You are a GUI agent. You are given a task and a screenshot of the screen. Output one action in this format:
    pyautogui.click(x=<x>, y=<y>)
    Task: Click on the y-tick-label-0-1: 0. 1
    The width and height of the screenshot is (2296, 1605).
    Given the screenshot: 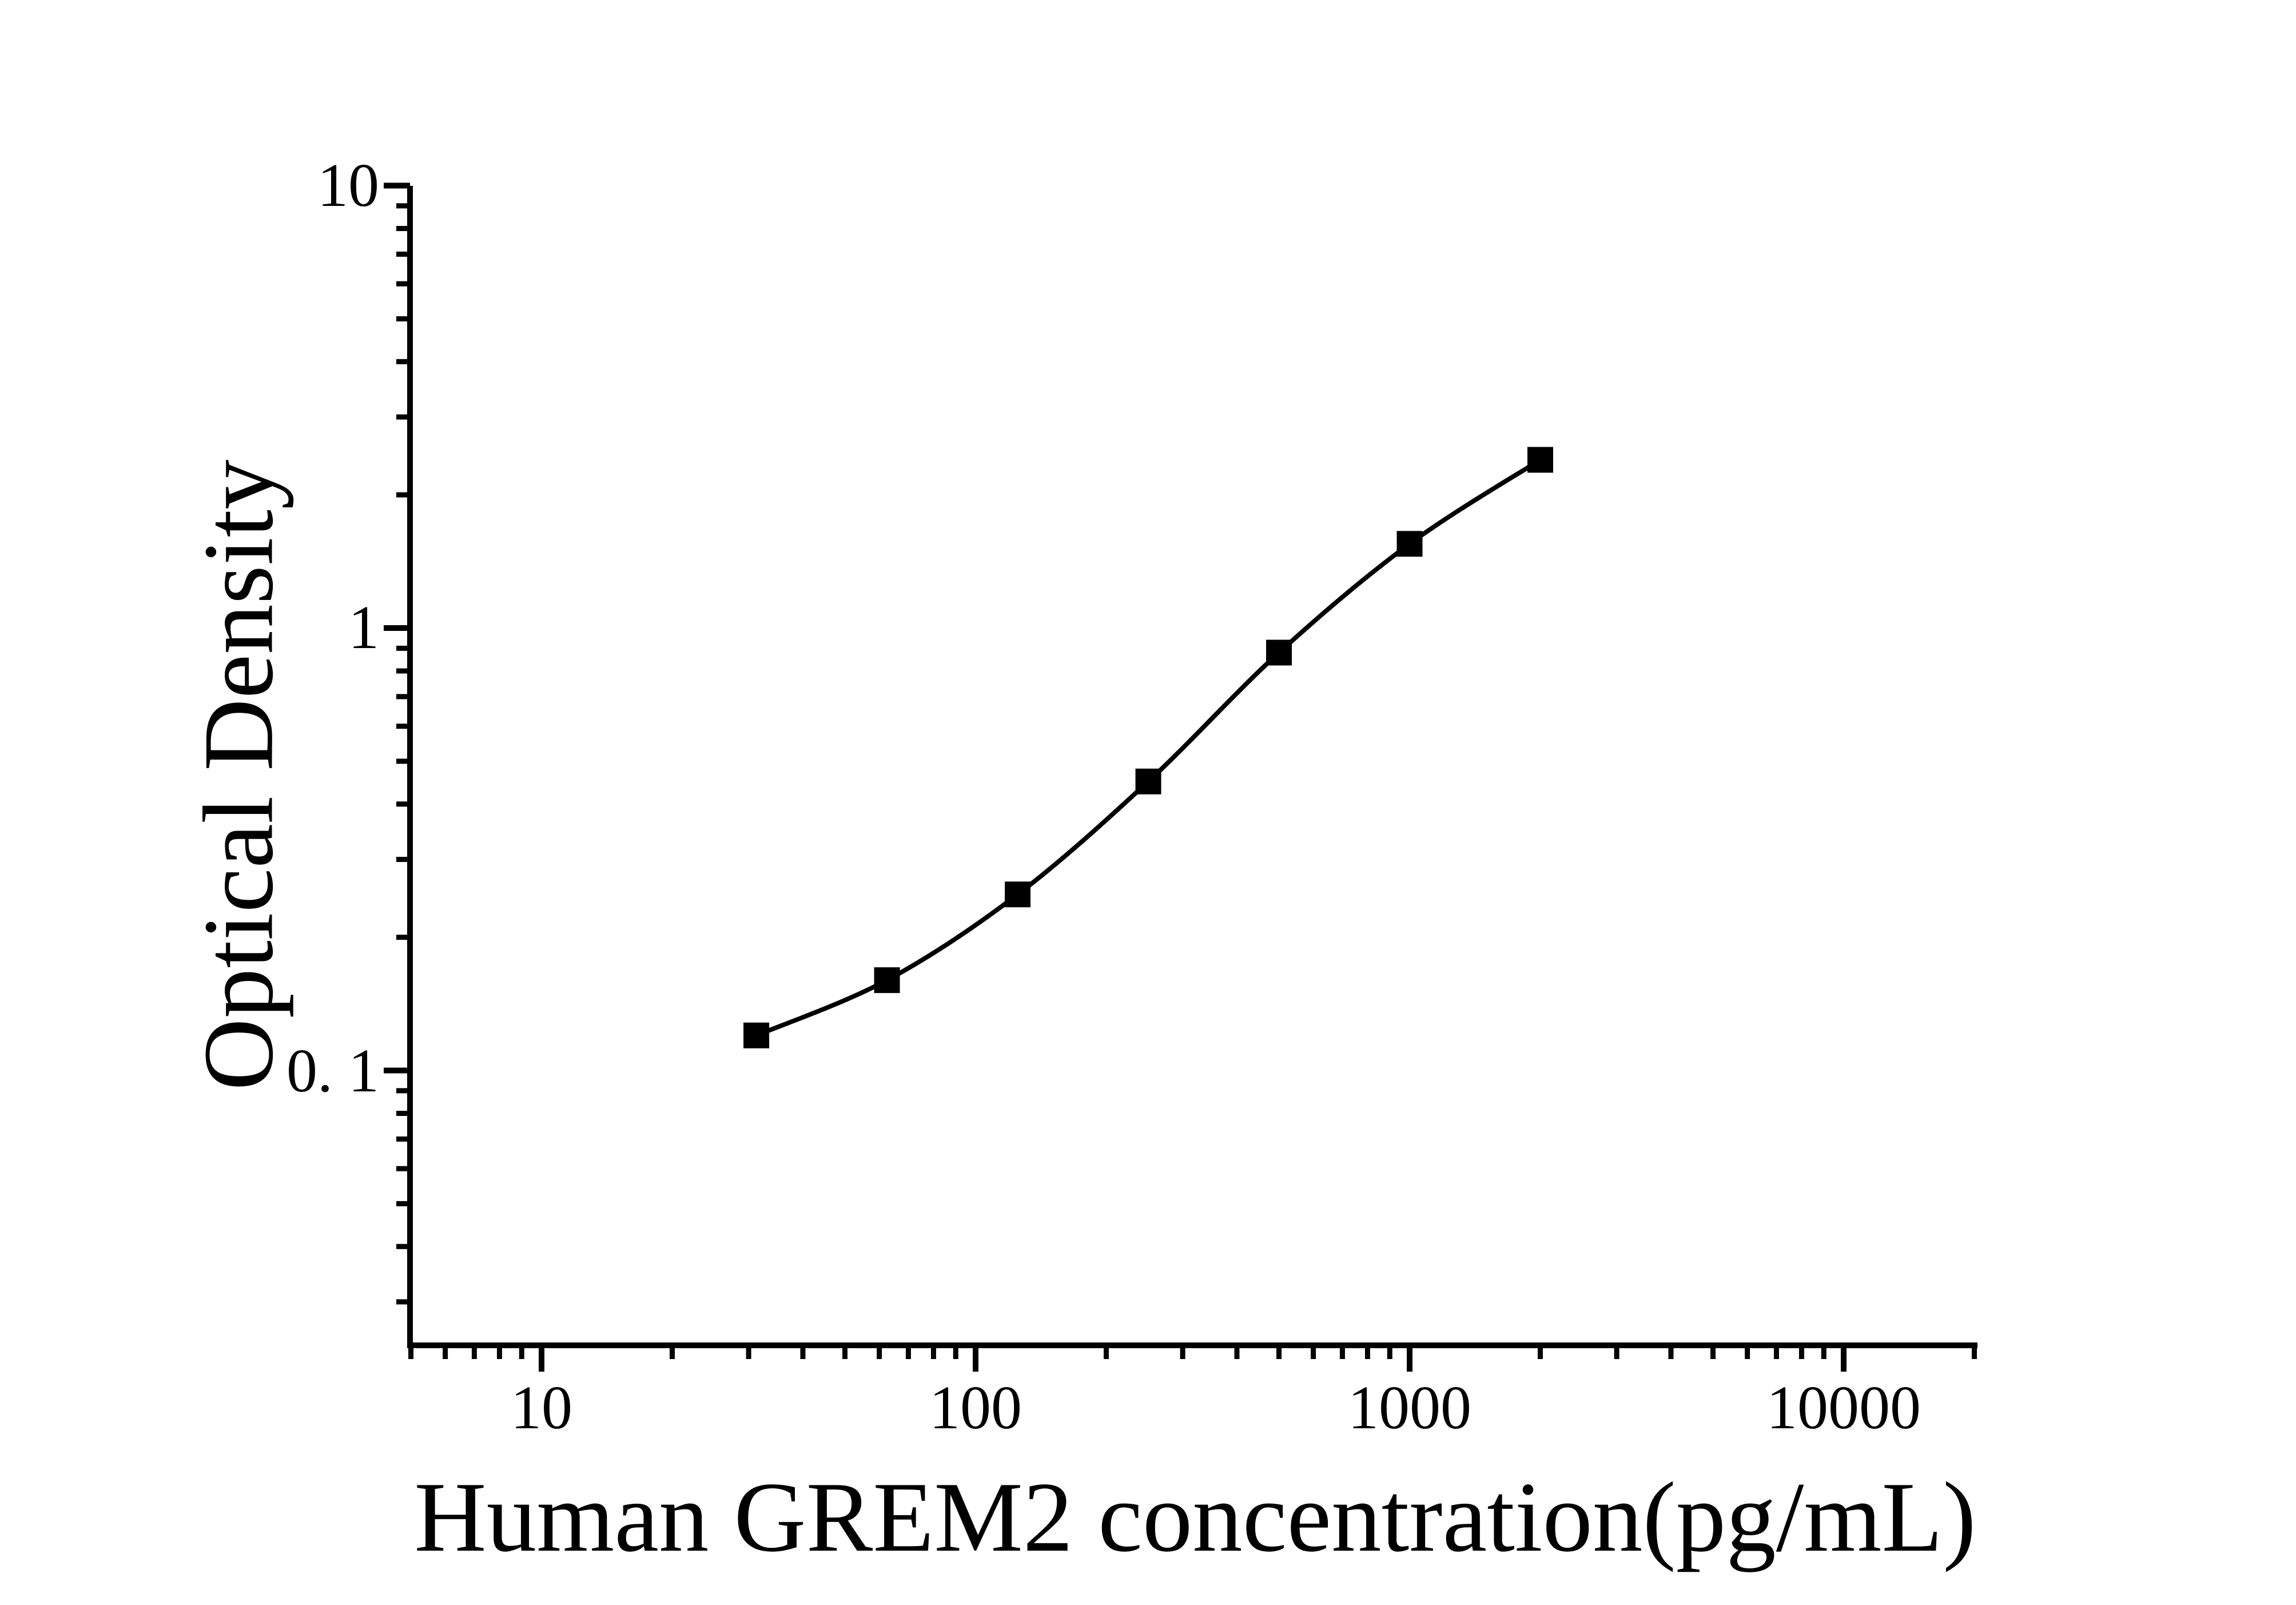 What is the action you would take?
    pyautogui.click(x=332, y=1071)
    